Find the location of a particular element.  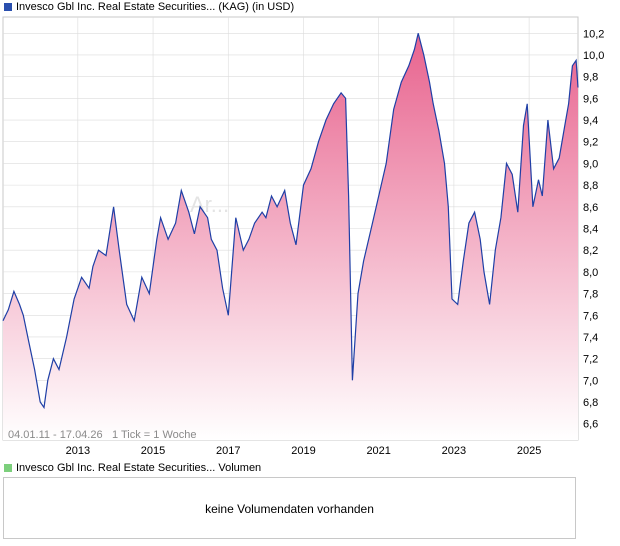

y-tick-label: 7,4 is located at coordinates (590, 338).